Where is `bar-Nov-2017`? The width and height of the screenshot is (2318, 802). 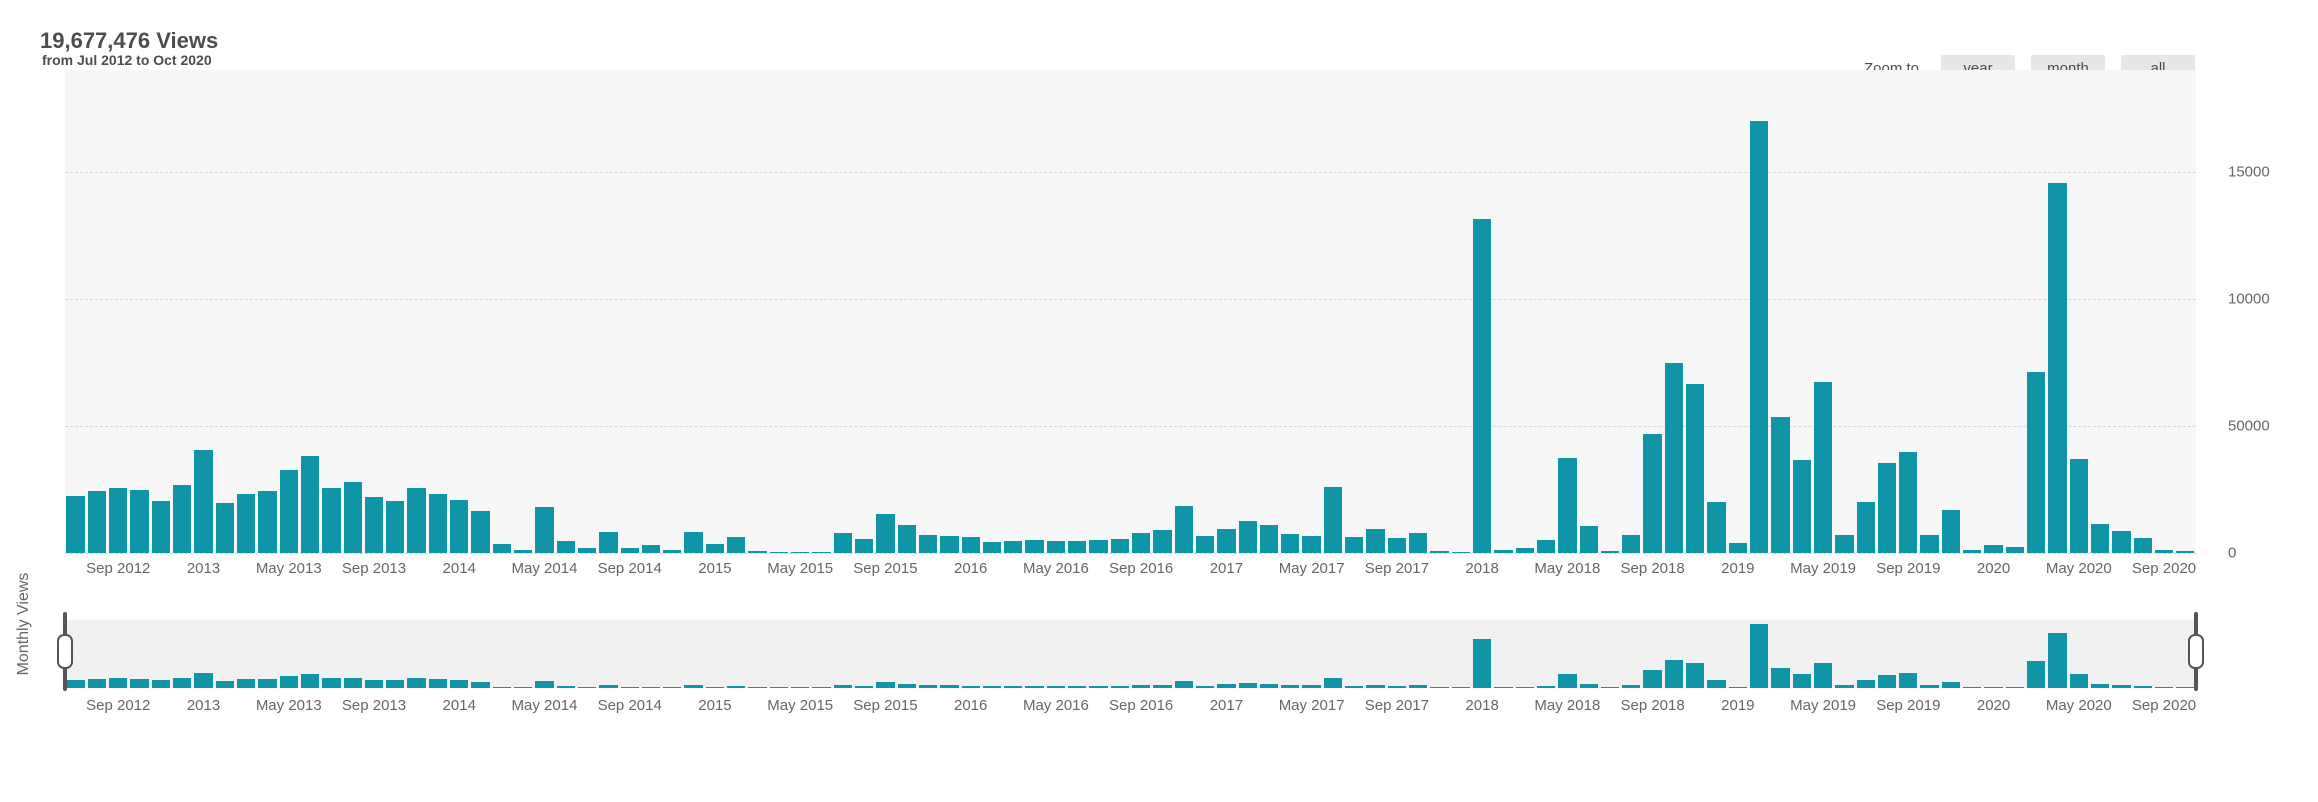
bar-Nov-2017 is located at coordinates (1439, 552).